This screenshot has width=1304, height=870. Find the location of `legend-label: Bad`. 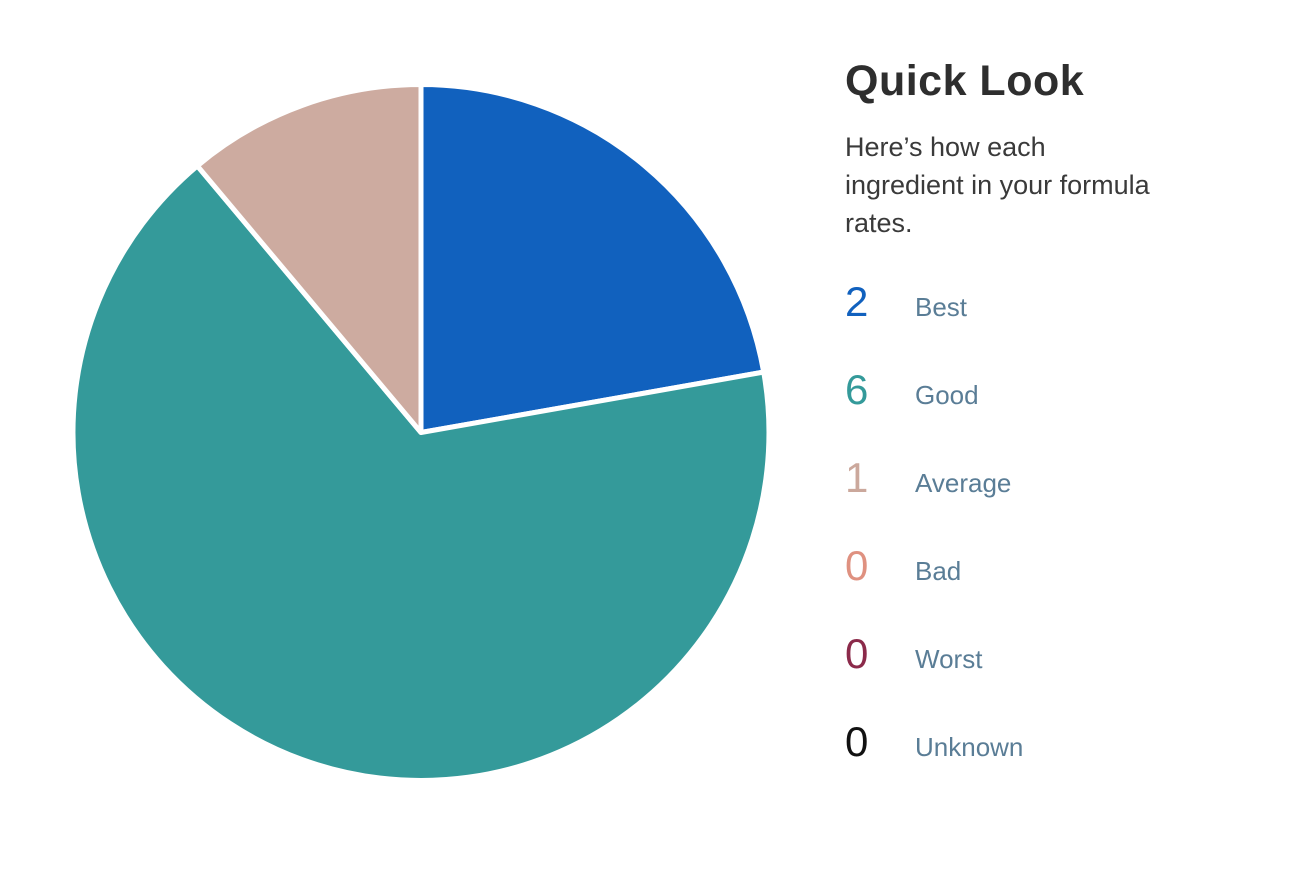

legend-label: Bad is located at coordinates (938, 571).